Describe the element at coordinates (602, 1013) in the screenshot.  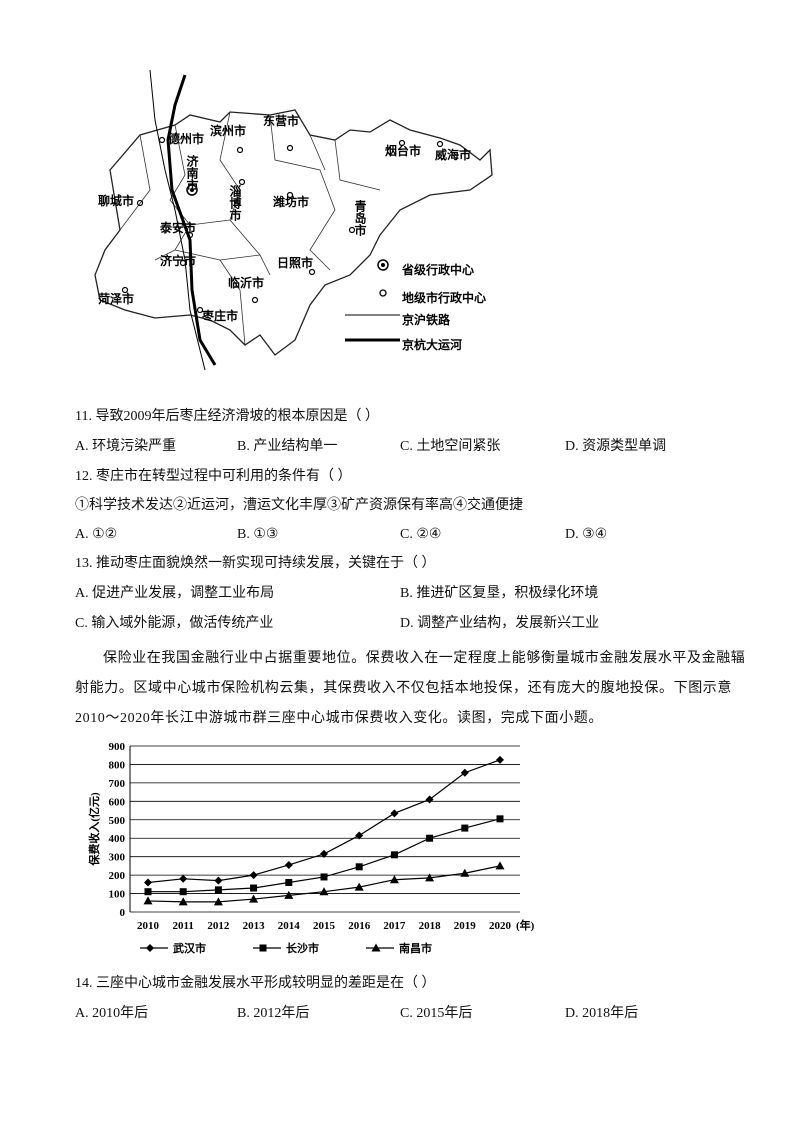
I see `option: D. 2018年后` at that location.